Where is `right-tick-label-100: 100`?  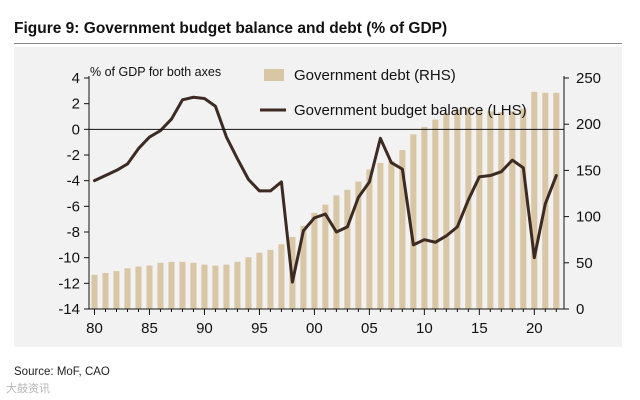 right-tick-label-100: 100 is located at coordinates (588, 217).